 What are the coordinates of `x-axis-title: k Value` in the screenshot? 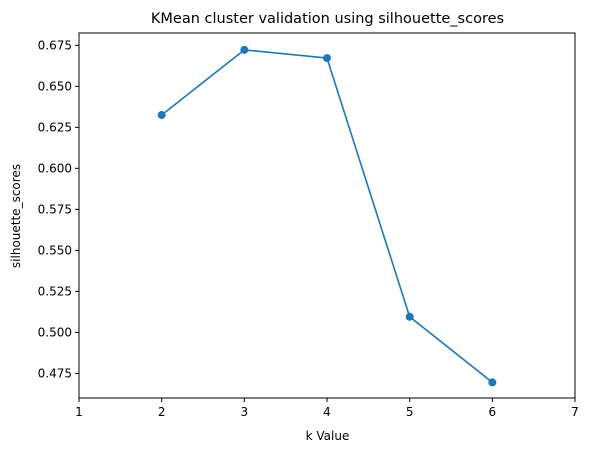 It's located at (328, 436).